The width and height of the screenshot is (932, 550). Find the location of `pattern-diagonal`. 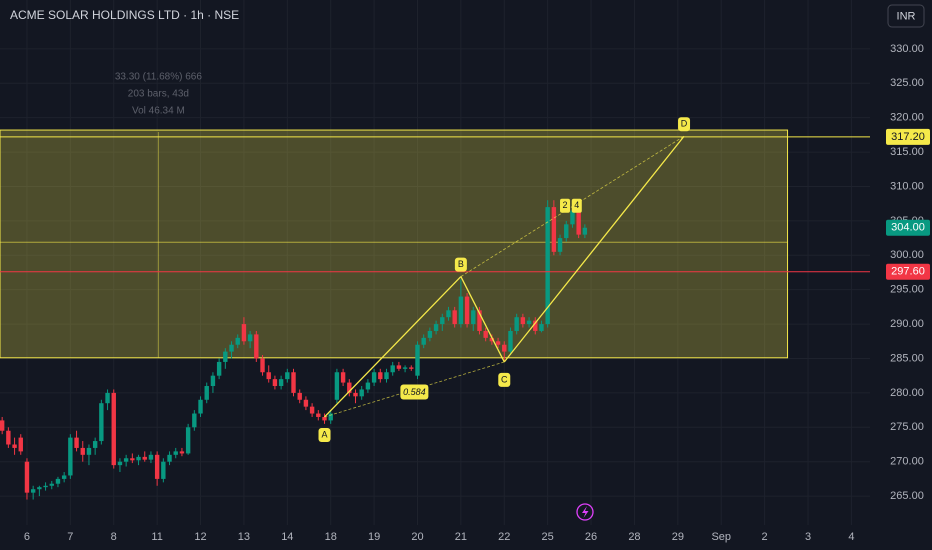

pattern-diagonal is located at coordinates (414, 389).